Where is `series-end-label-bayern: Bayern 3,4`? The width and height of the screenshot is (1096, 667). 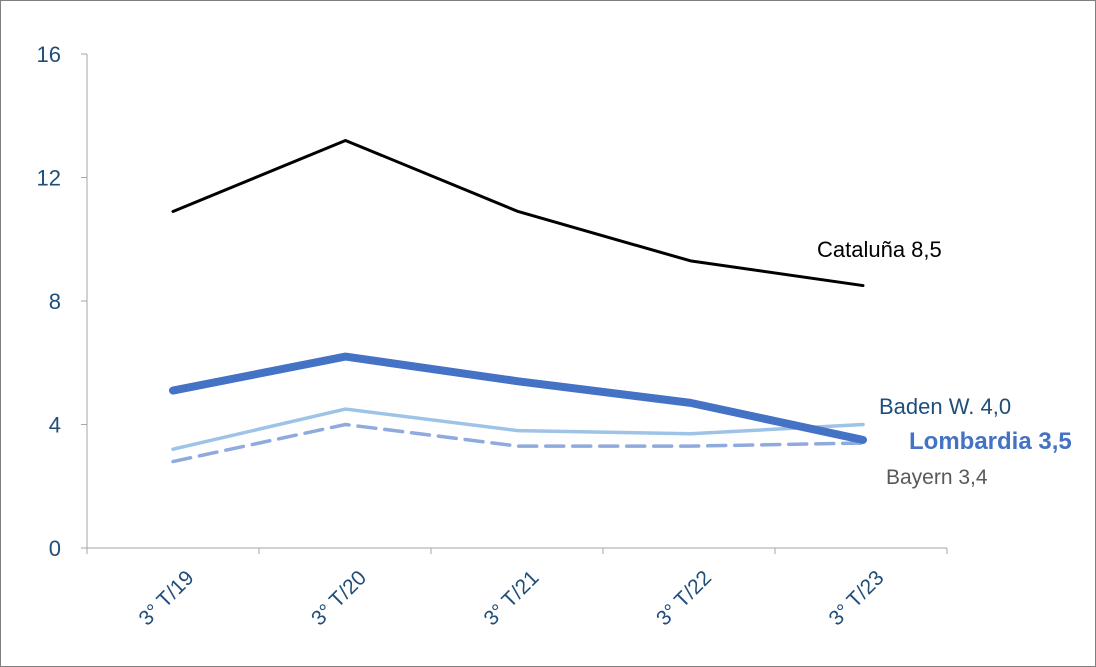
series-end-label-bayern: Bayern 3,4 is located at coordinates (937, 477).